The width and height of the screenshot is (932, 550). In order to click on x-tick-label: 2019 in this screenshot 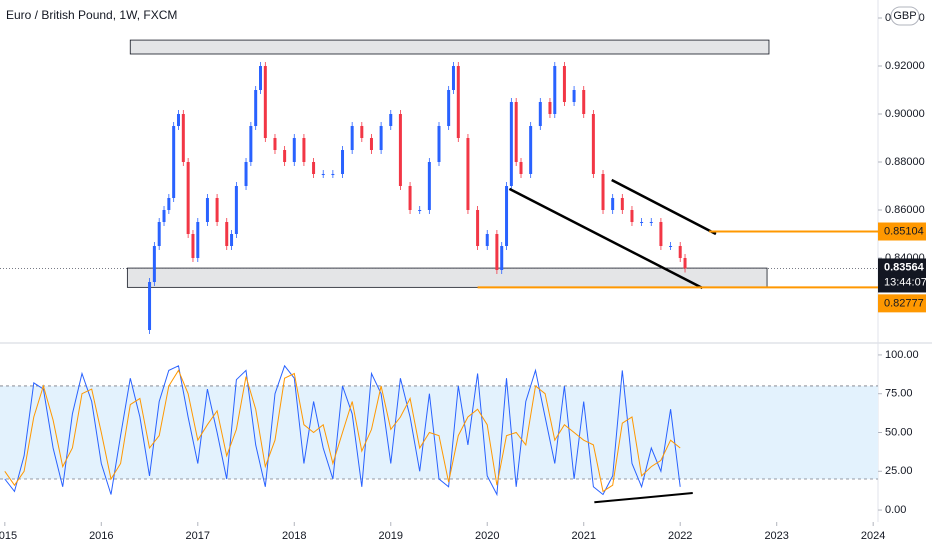, I will do `click(391, 536)`.